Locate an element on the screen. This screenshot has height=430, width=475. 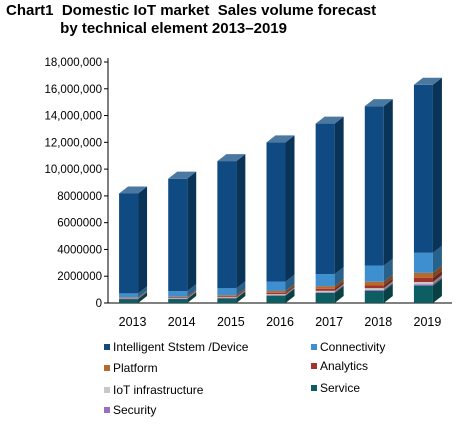
legend-item: Intelligent Ststem /Device is located at coordinates (176, 347).